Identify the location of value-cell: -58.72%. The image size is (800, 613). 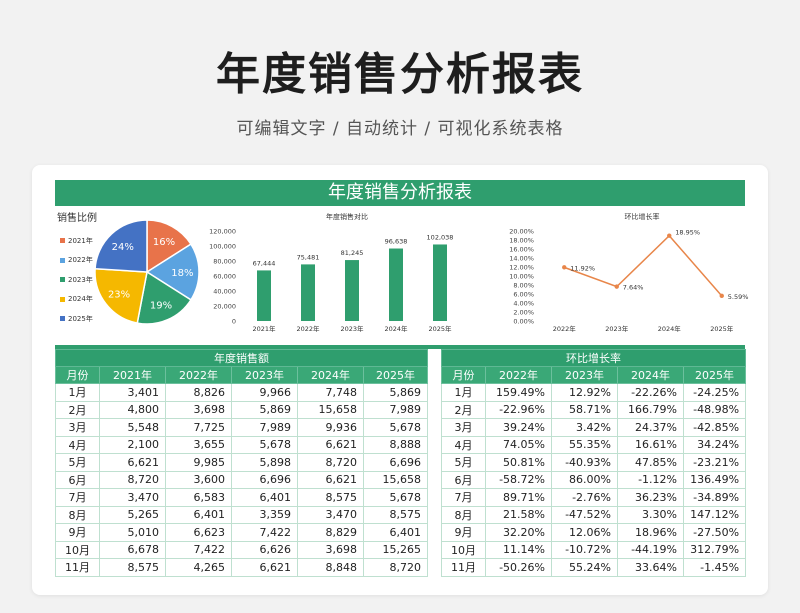
(518, 479).